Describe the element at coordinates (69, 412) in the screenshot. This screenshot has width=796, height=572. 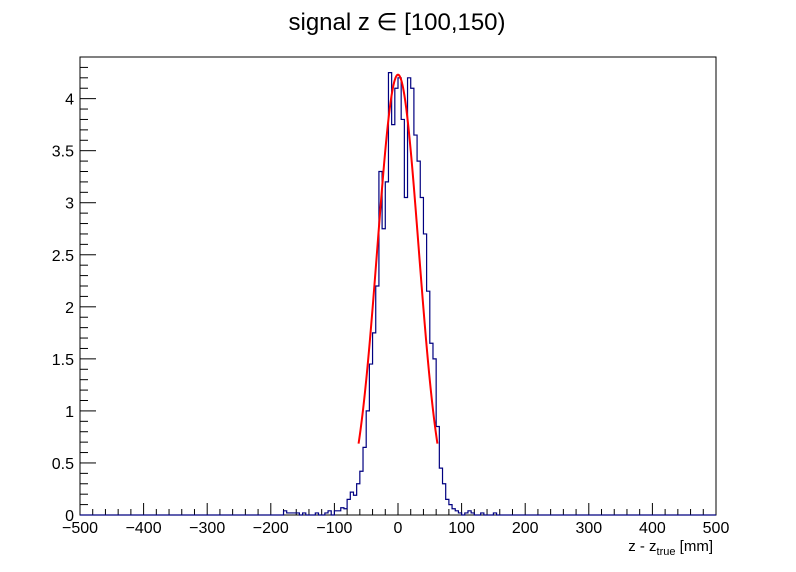
I see `y-tick-label: 1` at that location.